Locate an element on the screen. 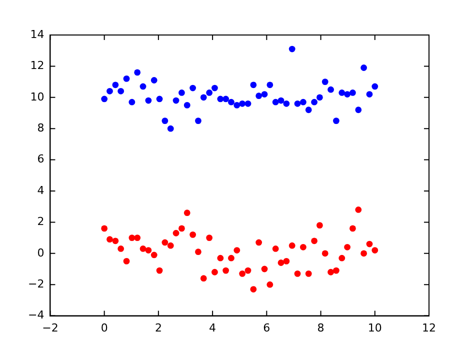 The width and height of the screenshot is (474, 357). x-tick-label: 12 is located at coordinates (429, 327).